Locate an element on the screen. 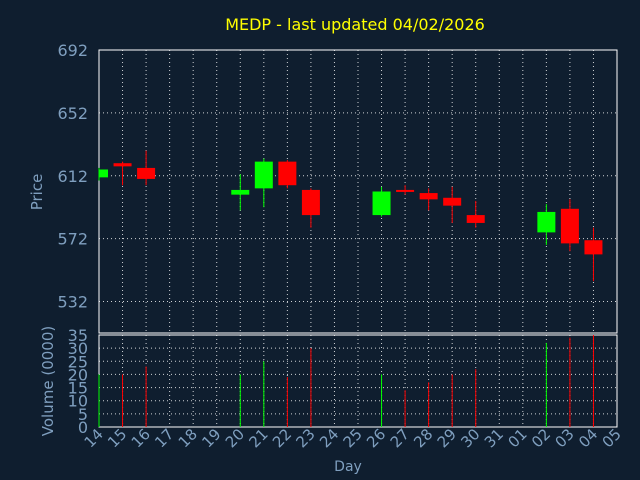 This screenshot has width=640, height=480. x-tick-label: 22 is located at coordinates (282, 438).